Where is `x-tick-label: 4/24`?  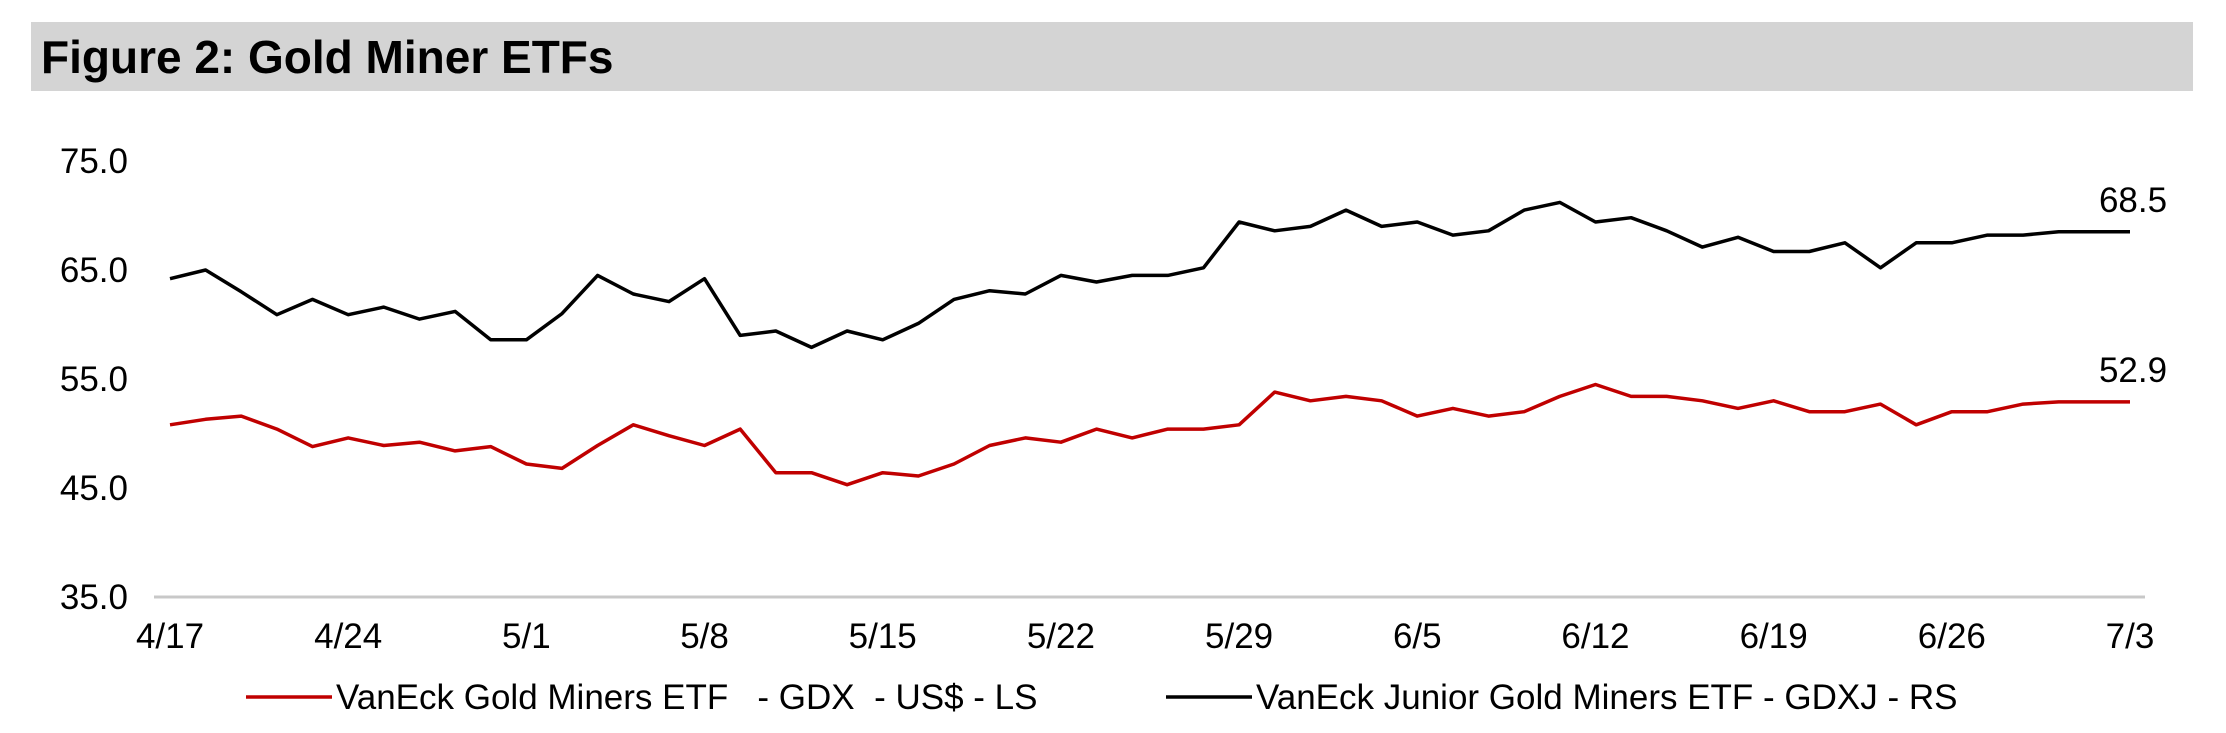 x-tick-label: 4/24 is located at coordinates (348, 636).